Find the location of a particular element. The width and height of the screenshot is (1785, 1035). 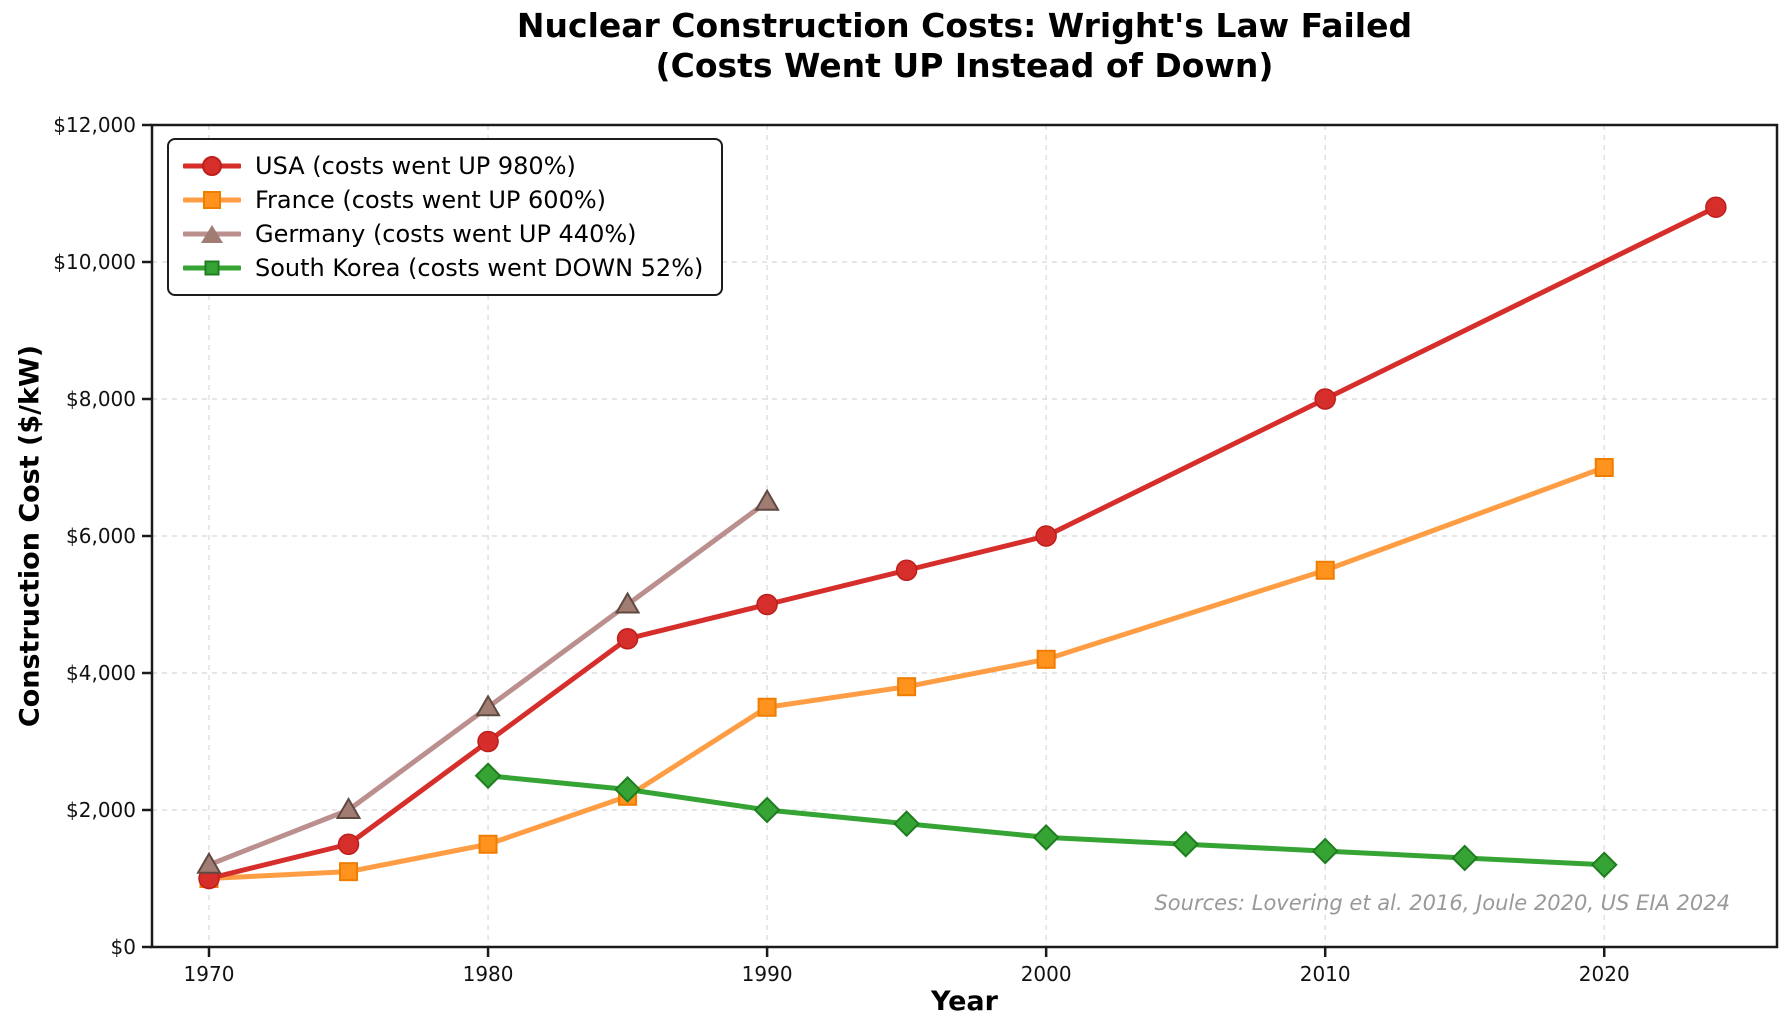

legend-sample-usa is located at coordinates (212, 166).